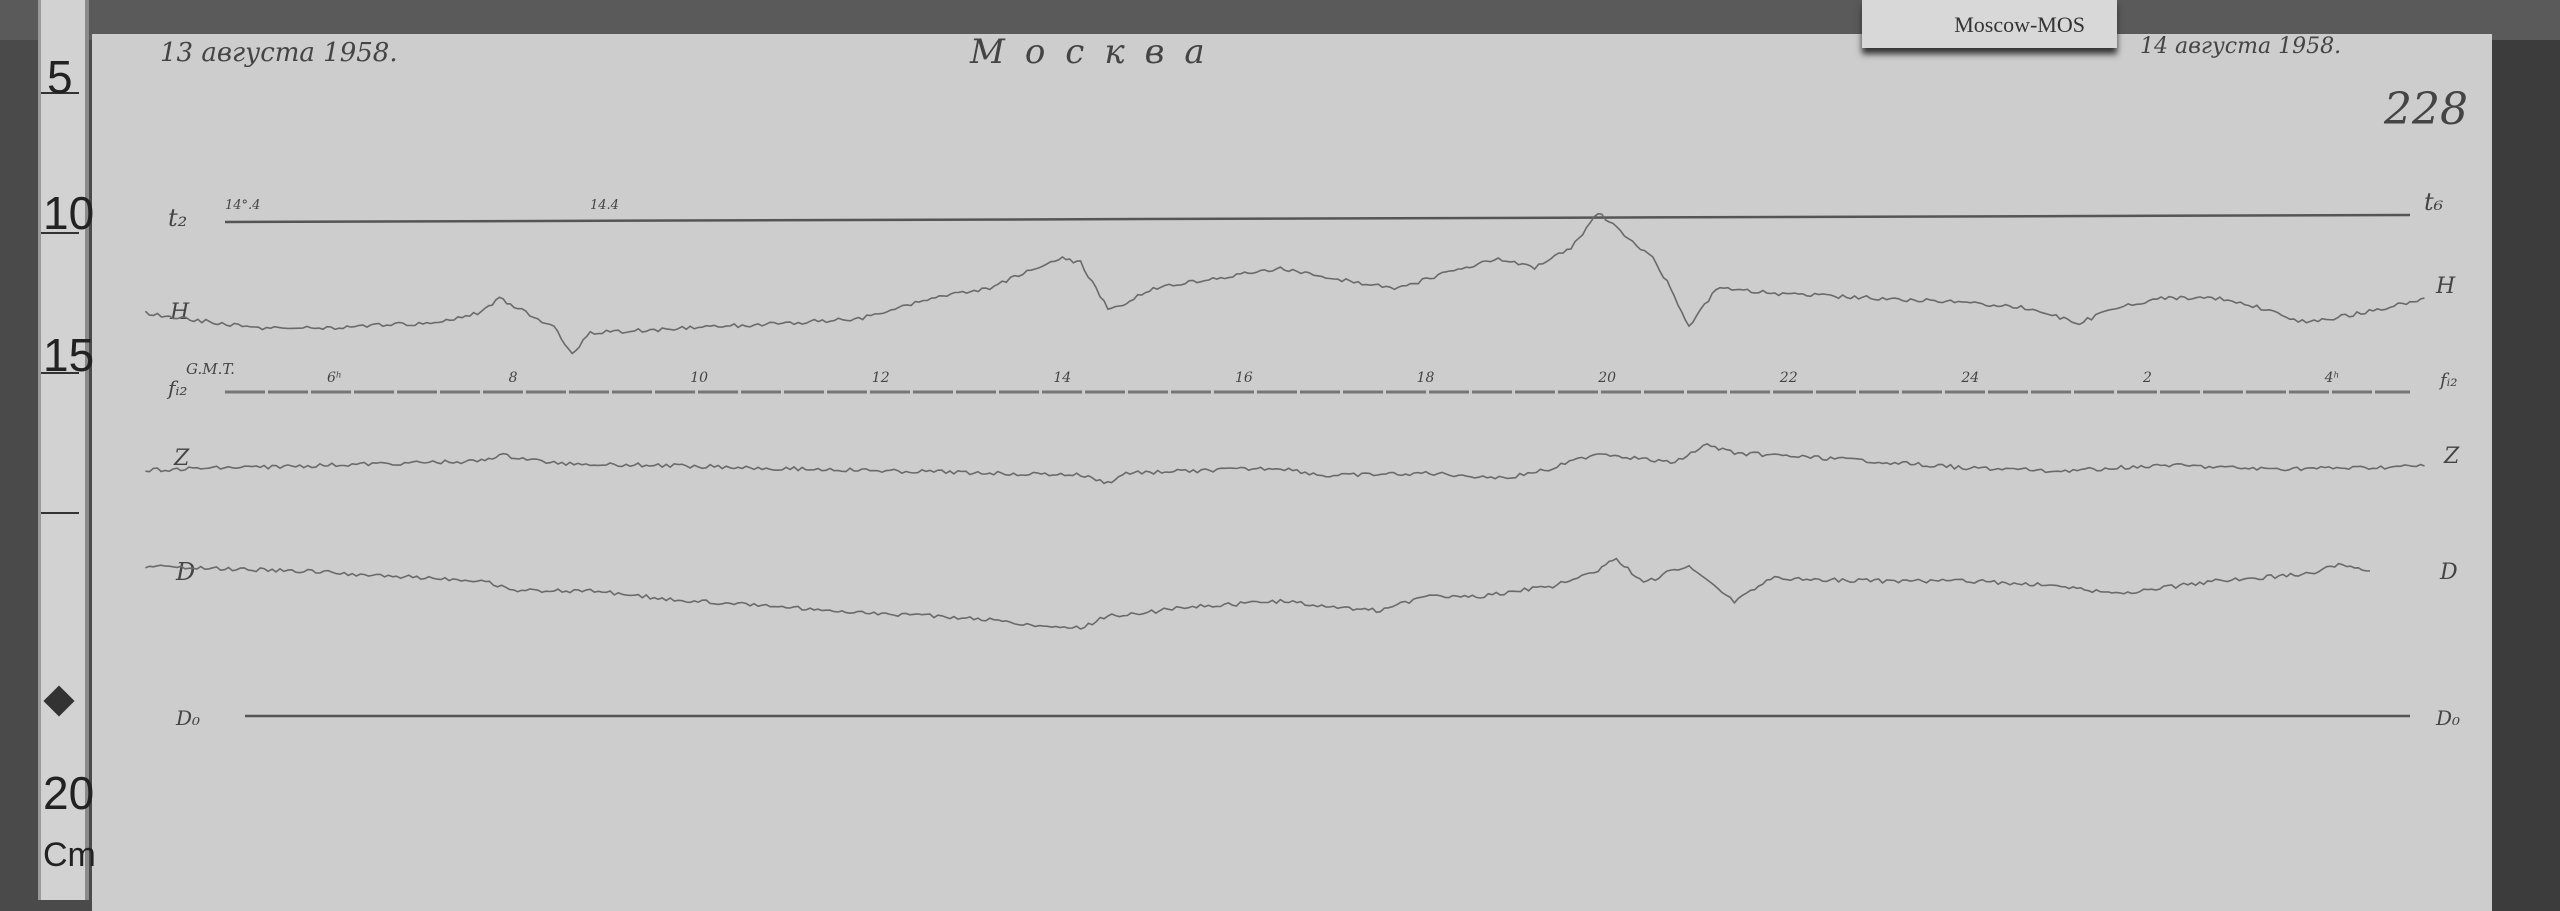  Describe the element at coordinates (1285, 464) in the screenshot. I see `trace-z` at that location.